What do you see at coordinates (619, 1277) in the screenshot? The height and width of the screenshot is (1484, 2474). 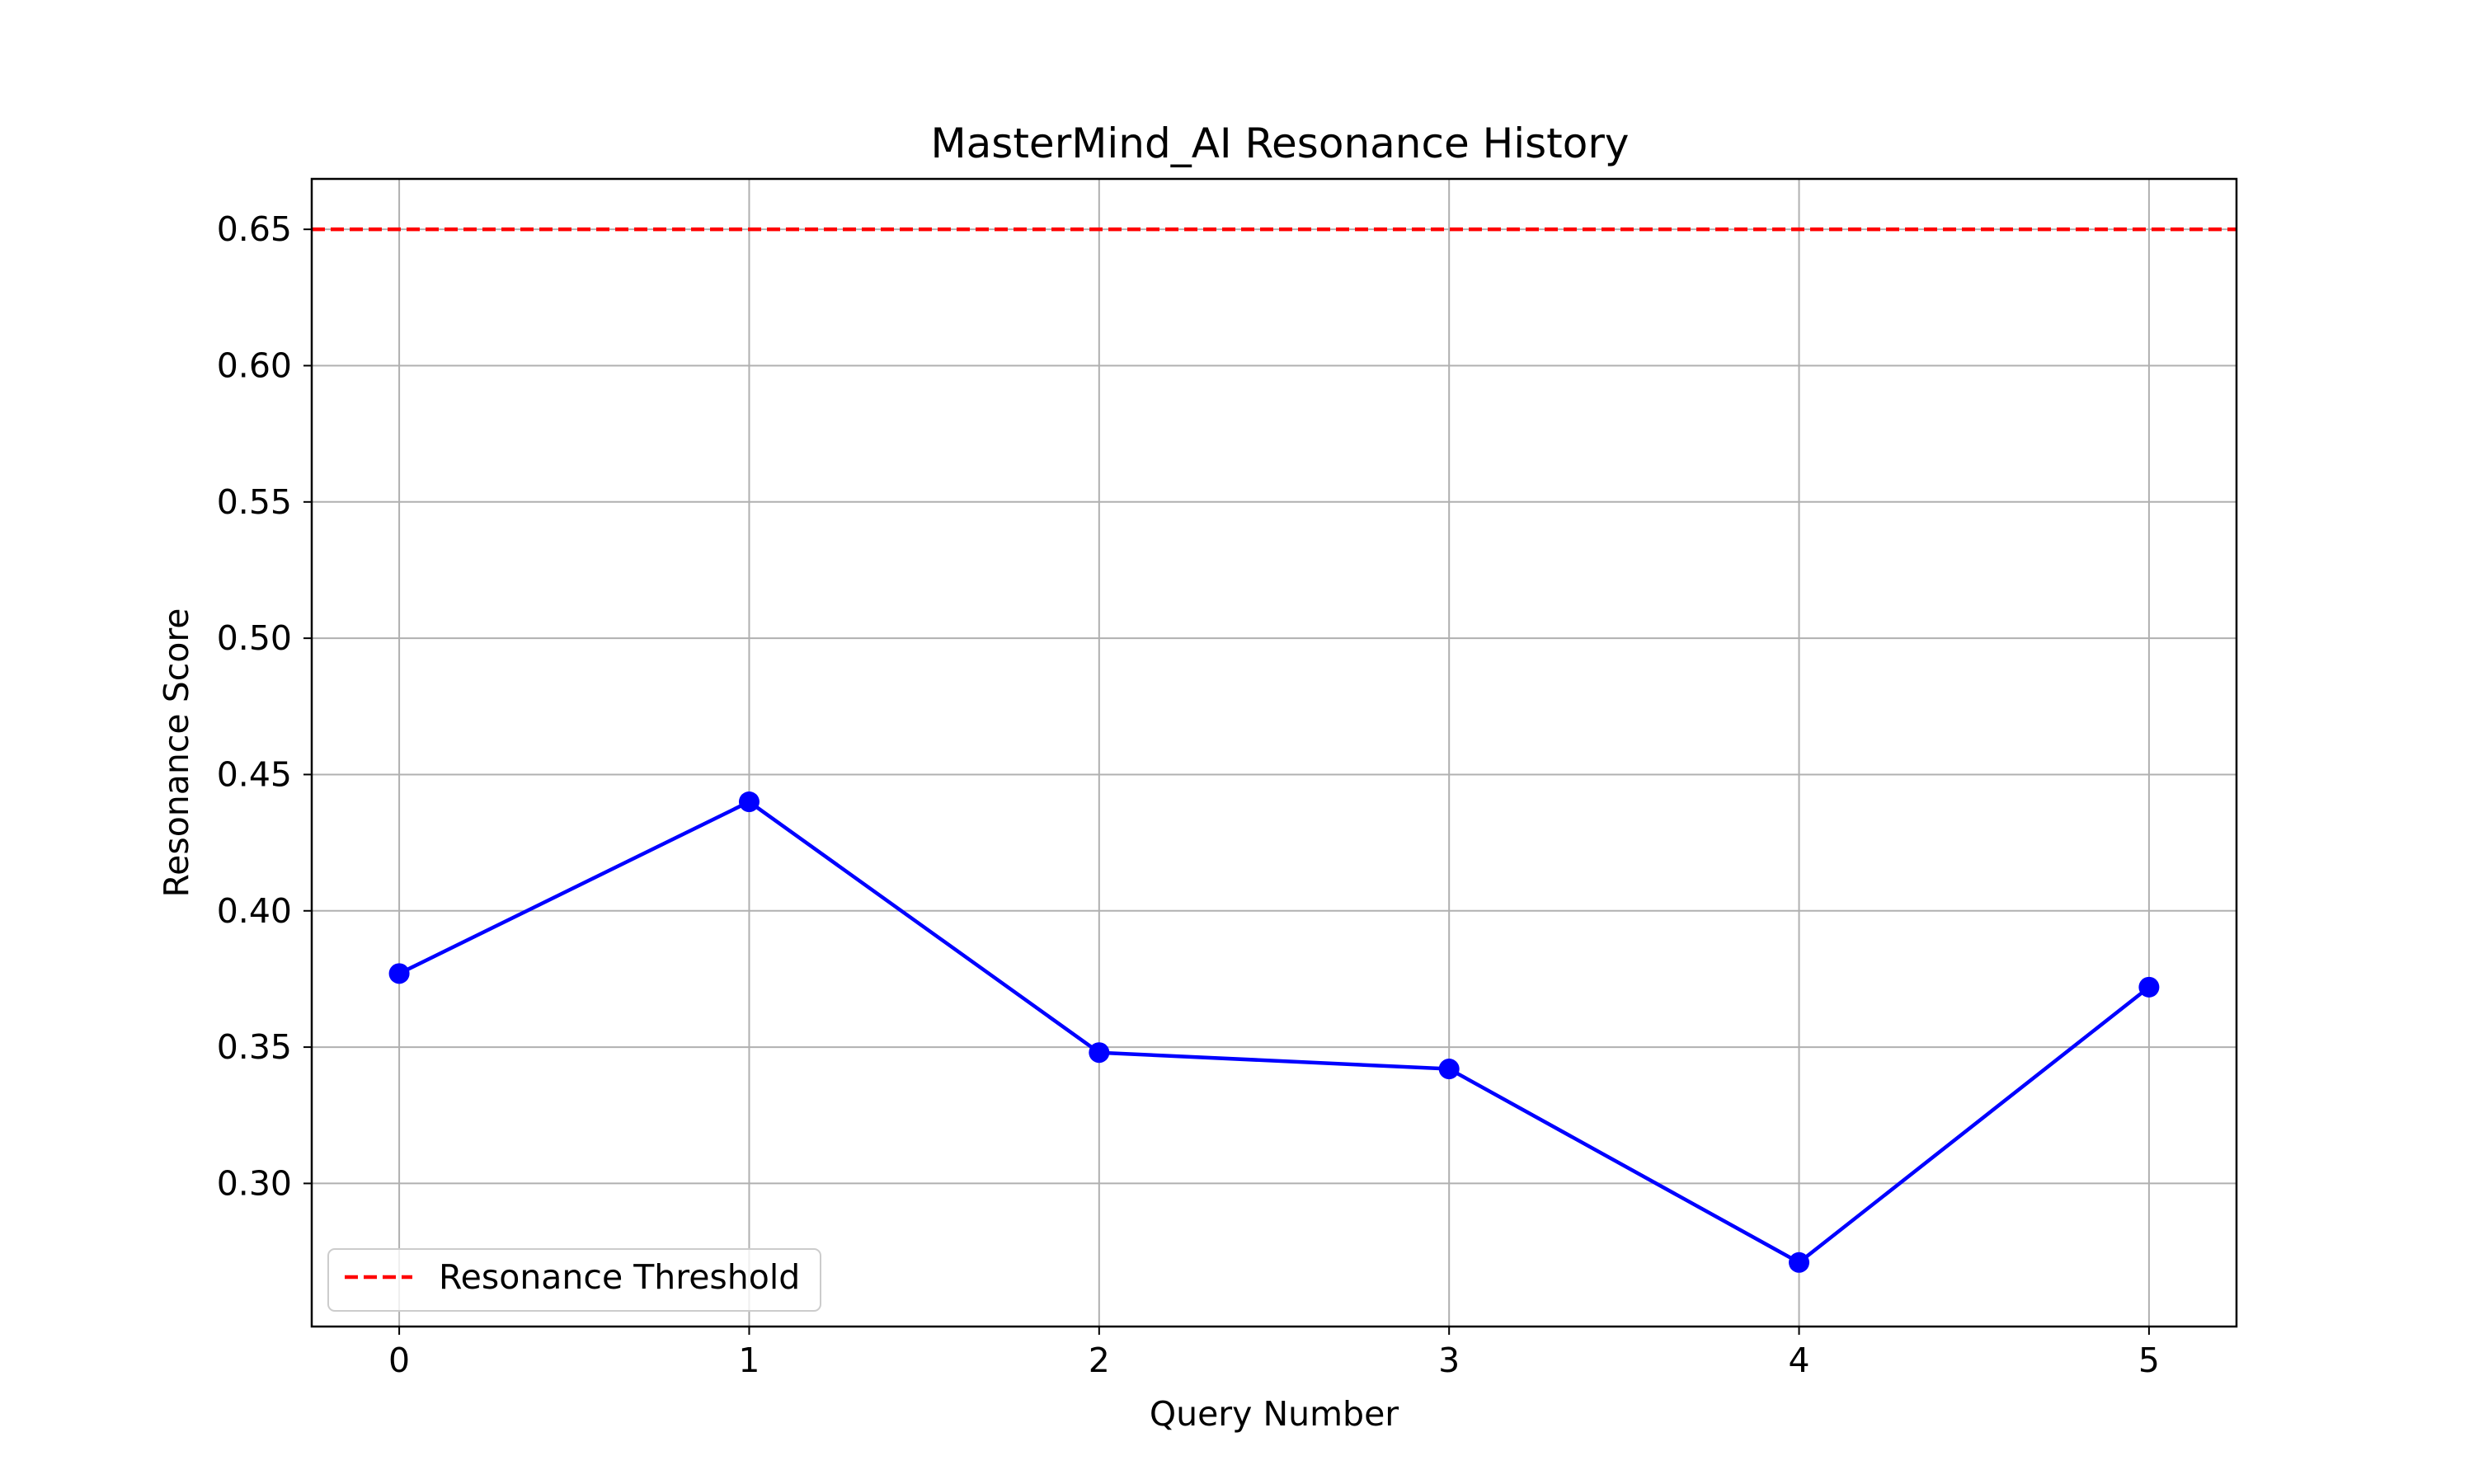 I see `legend-label-resonance-threshold: Resonance Threshold` at bounding box center [619, 1277].